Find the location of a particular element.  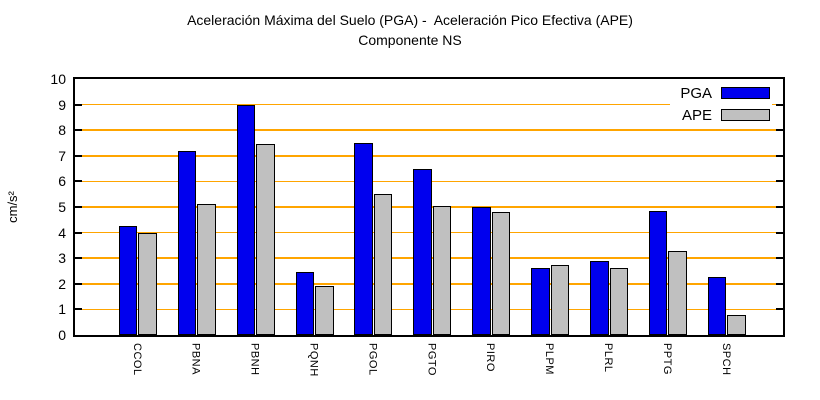

bar-ape-ccol is located at coordinates (147, 283).